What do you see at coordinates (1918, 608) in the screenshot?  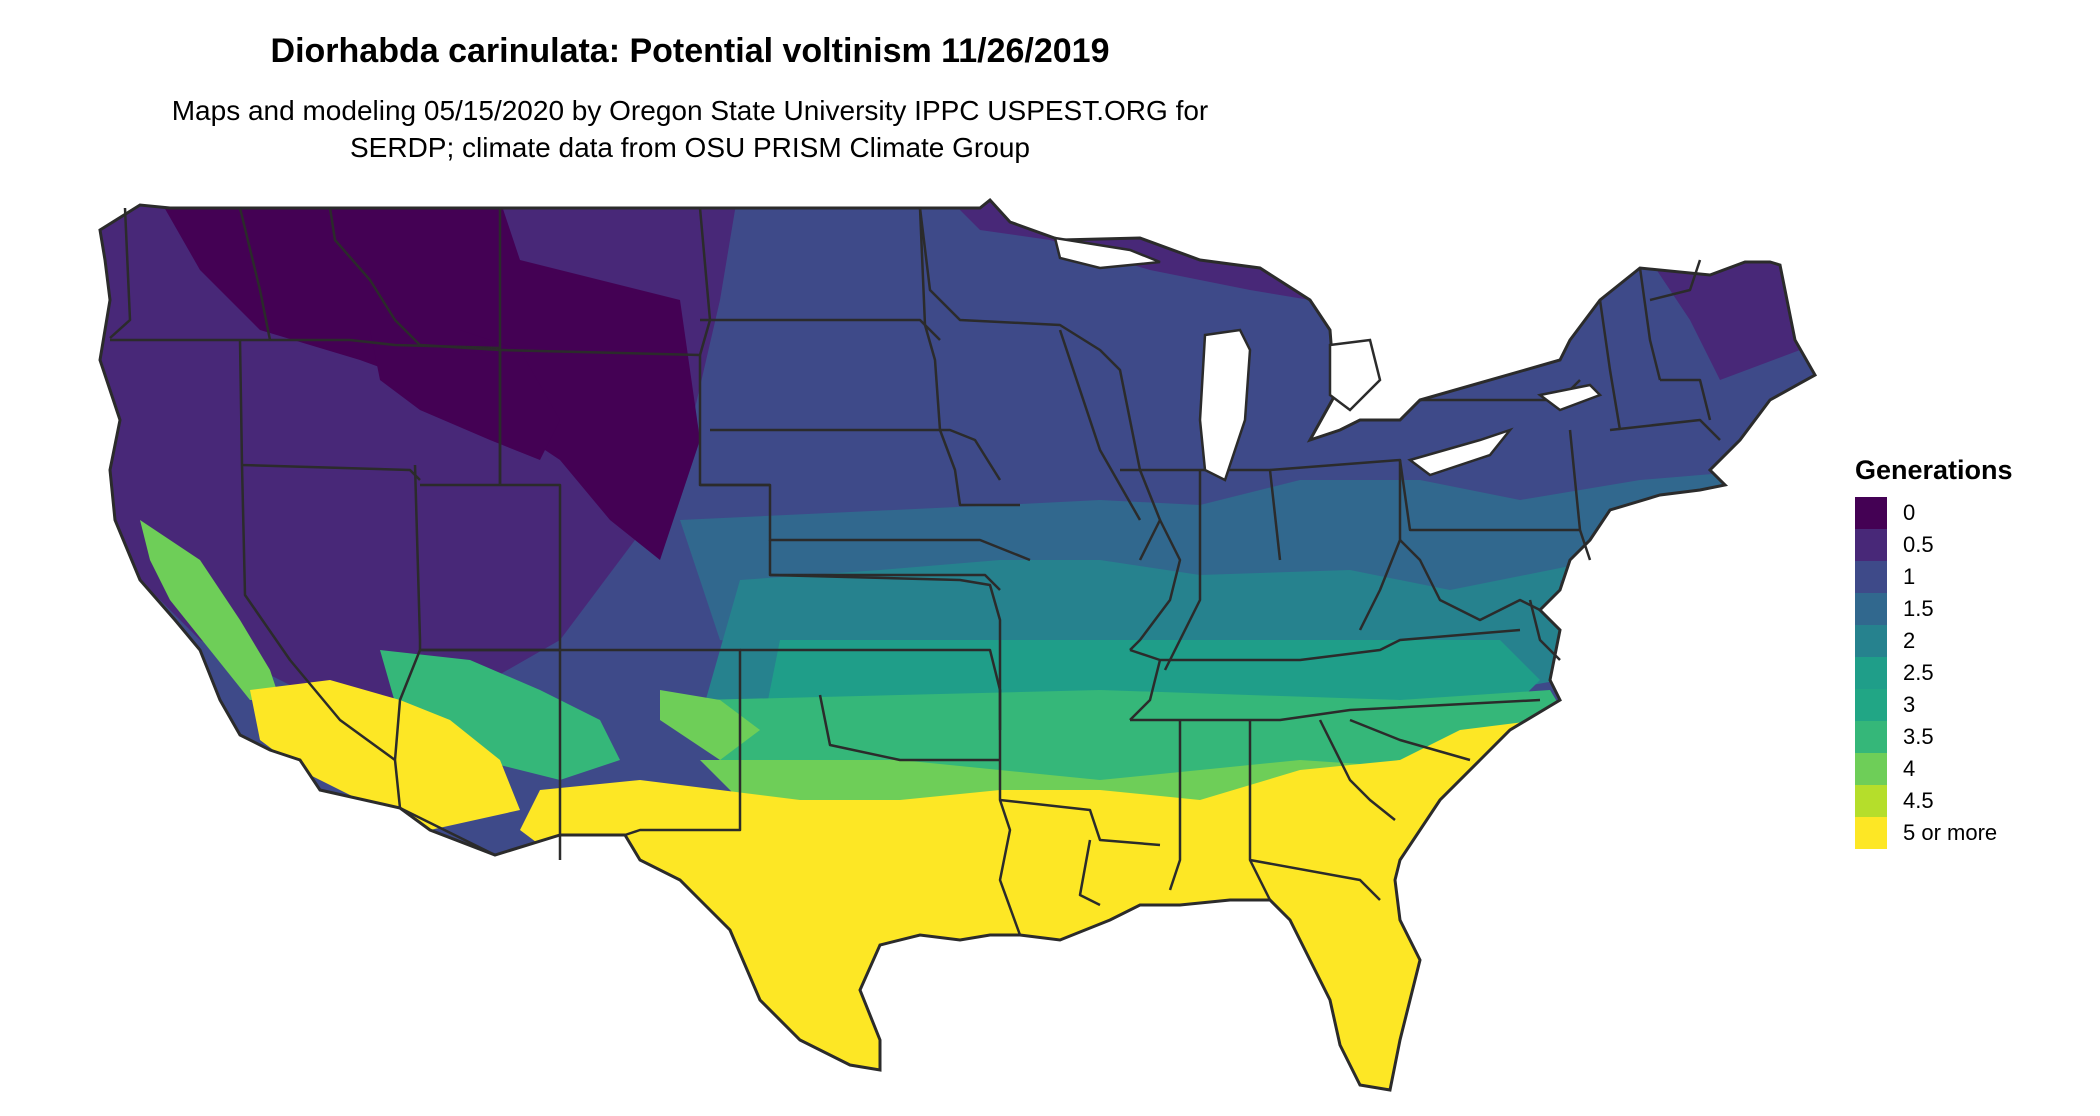 I see `legend-label: 1.5` at bounding box center [1918, 608].